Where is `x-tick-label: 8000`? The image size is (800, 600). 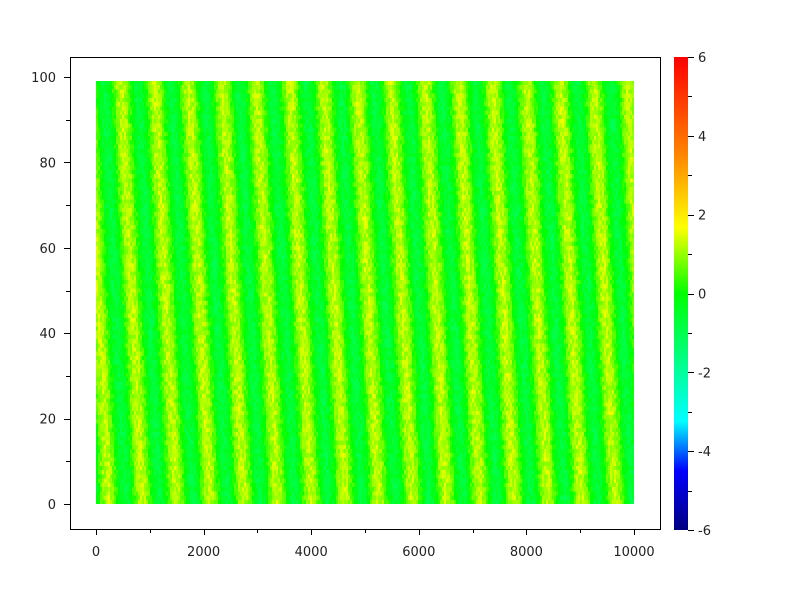 x-tick-label: 8000 is located at coordinates (526, 552).